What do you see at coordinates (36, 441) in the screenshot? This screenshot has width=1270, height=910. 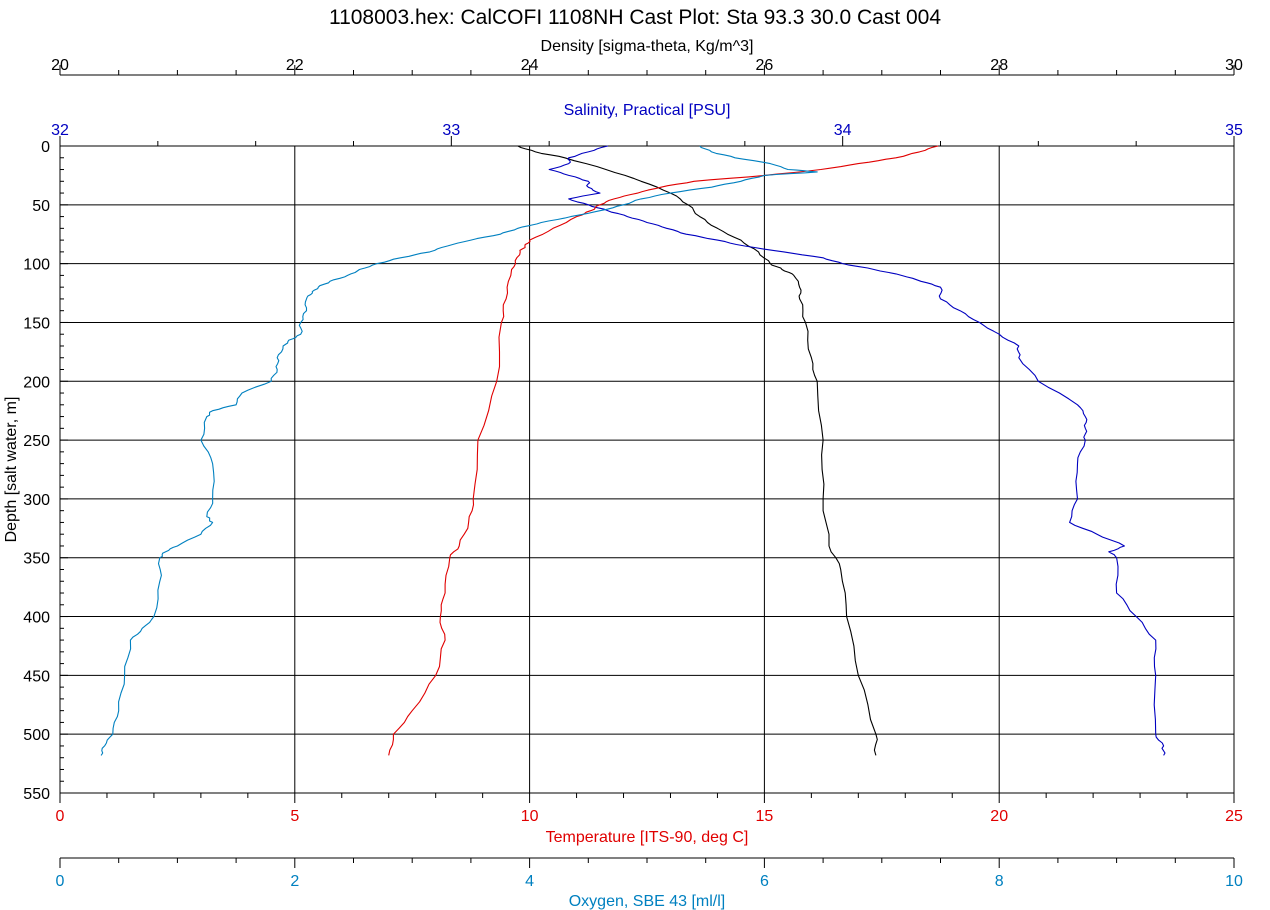 I see `depth-tick-label: 250` at bounding box center [36, 441].